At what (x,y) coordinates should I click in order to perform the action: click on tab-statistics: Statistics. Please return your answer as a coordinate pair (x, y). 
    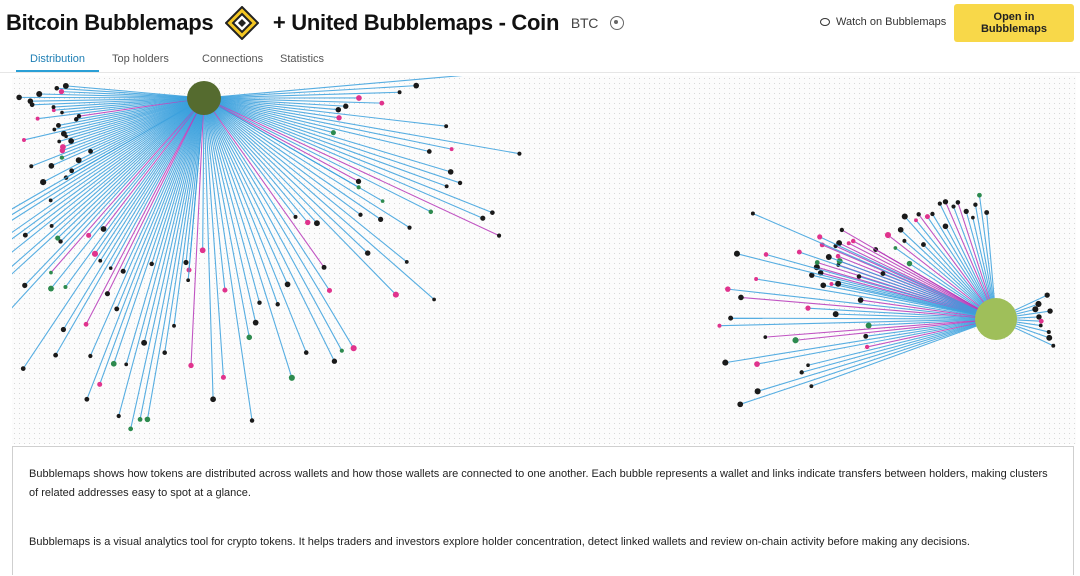
    Looking at the image, I should click on (302, 59).